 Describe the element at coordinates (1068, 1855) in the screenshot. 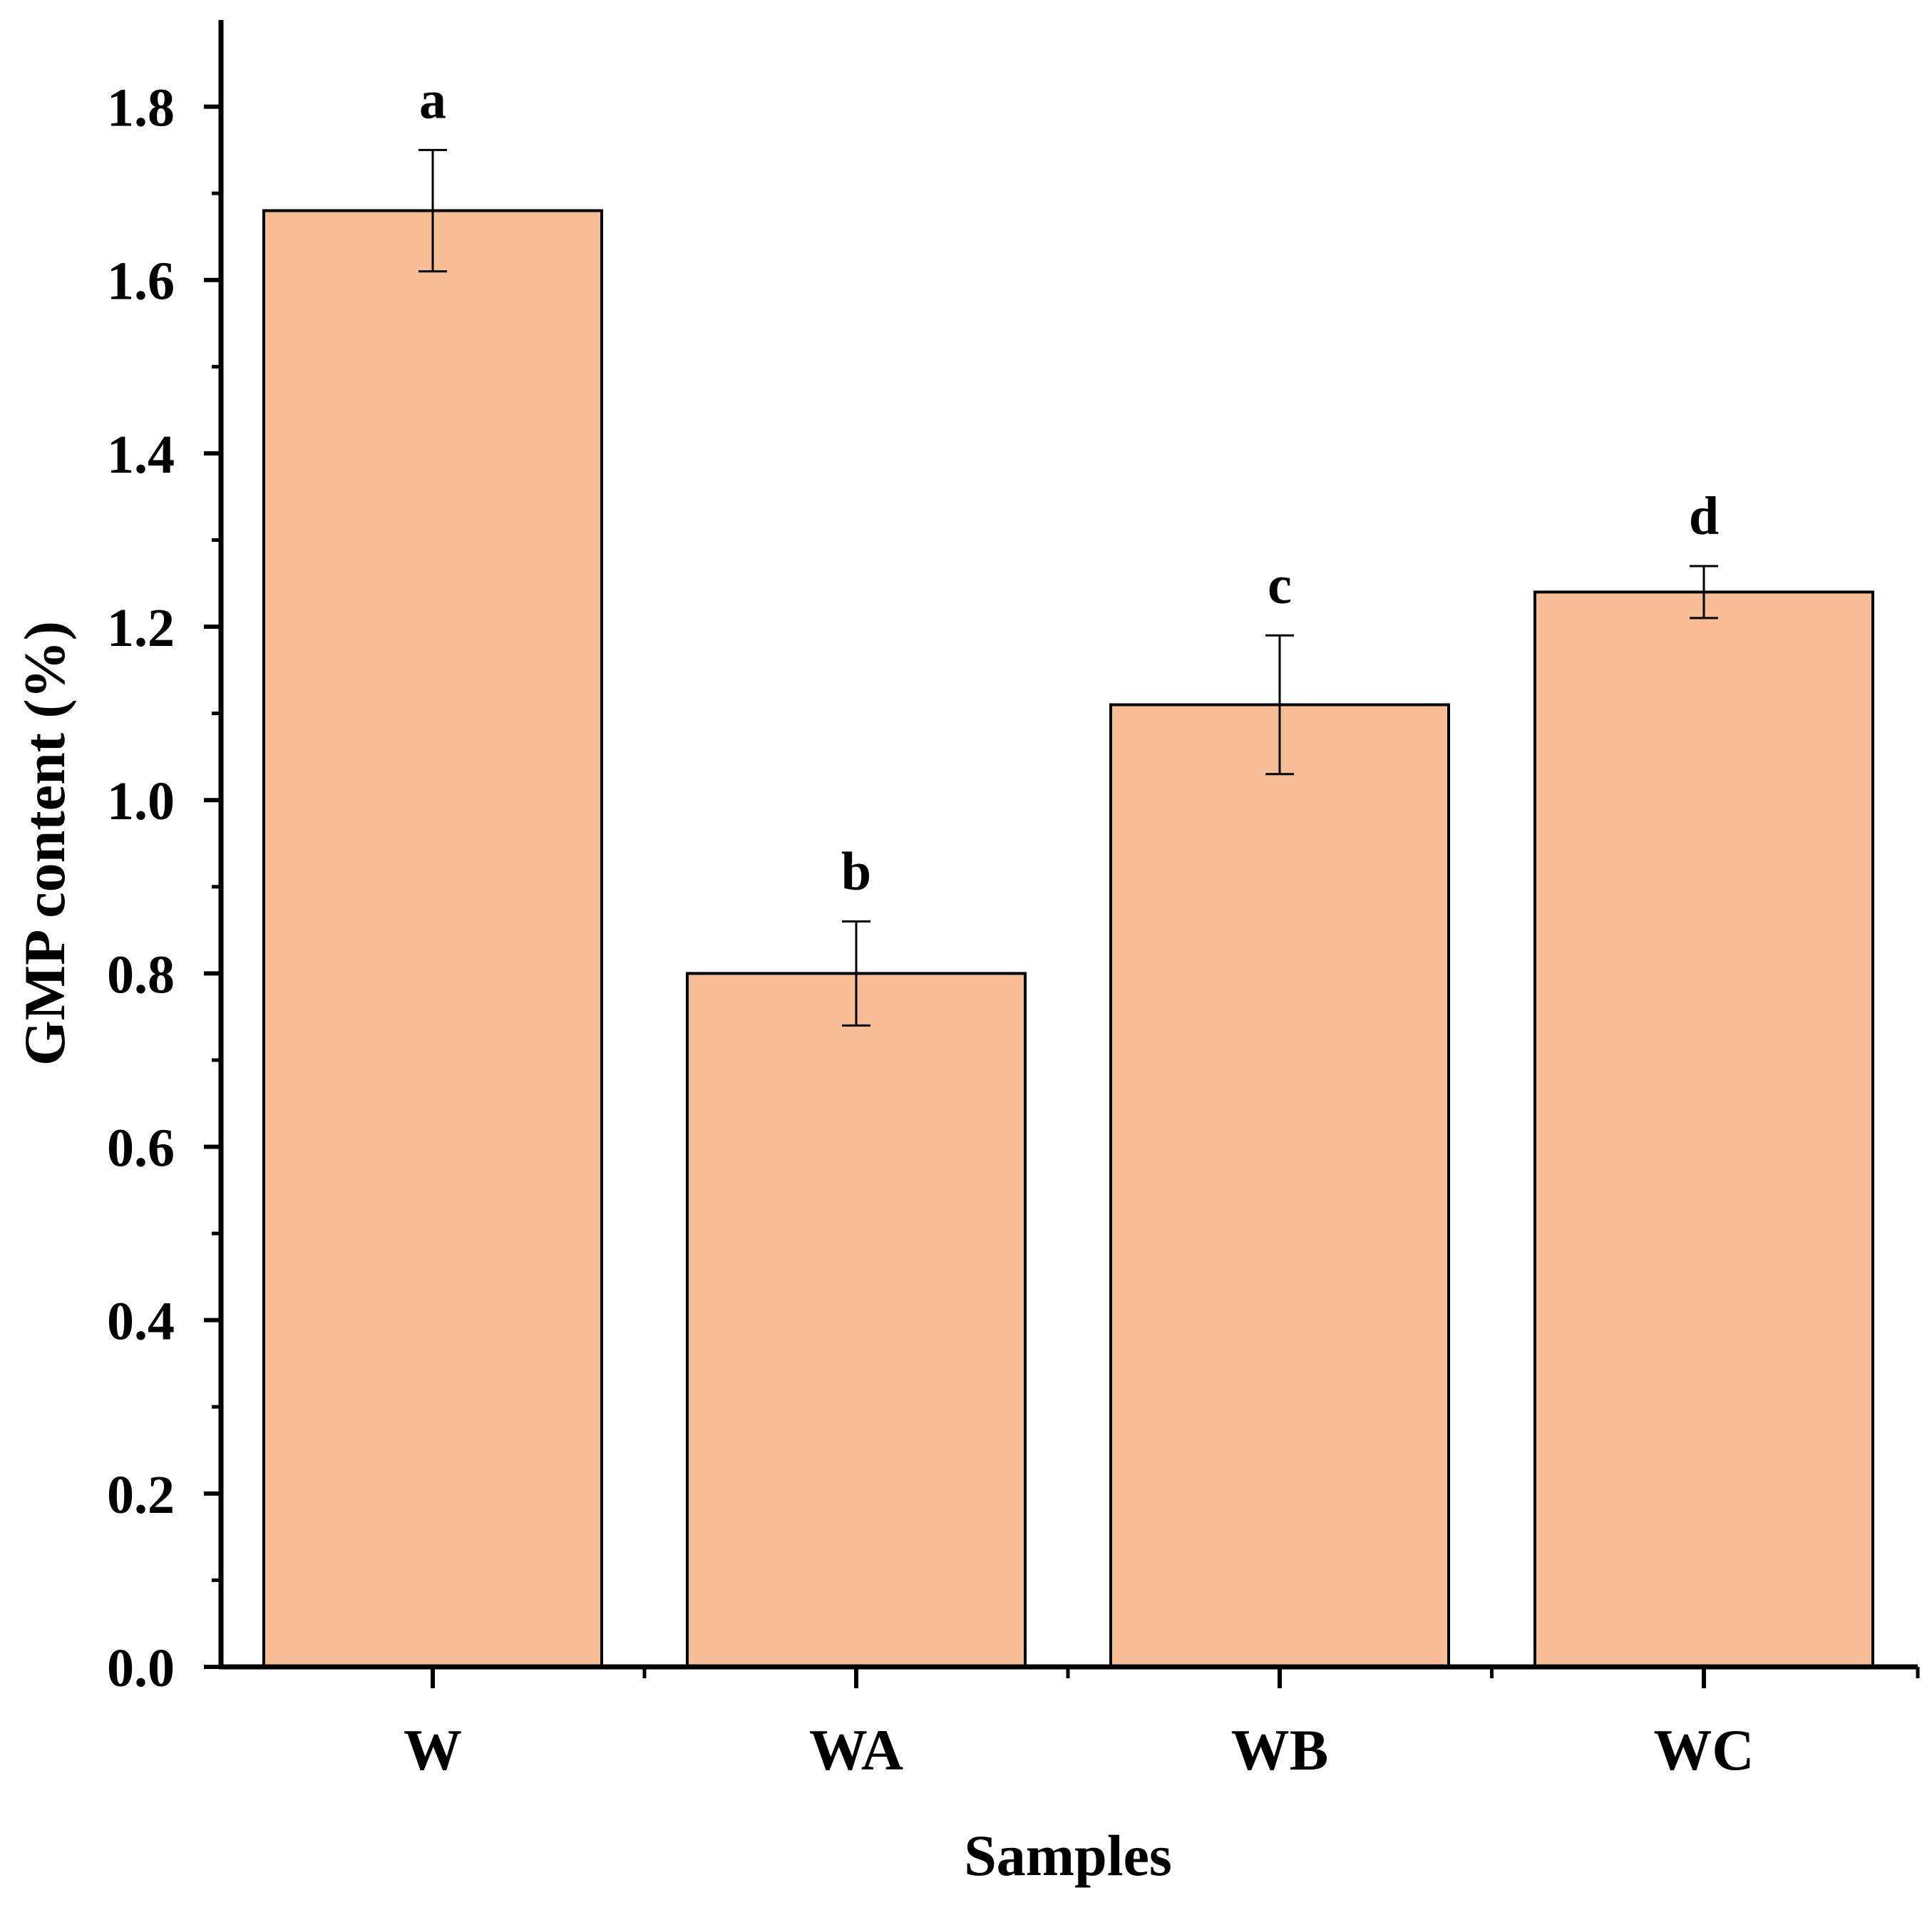

I see `x-axis-label: Samples` at that location.